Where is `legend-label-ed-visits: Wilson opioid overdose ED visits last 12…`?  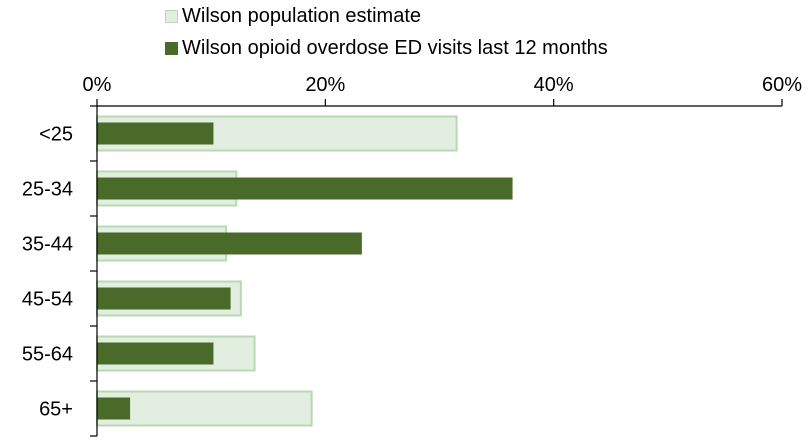
legend-label-ed-visits: Wilson opioid overdose ED visits last 12… is located at coordinates (395, 47).